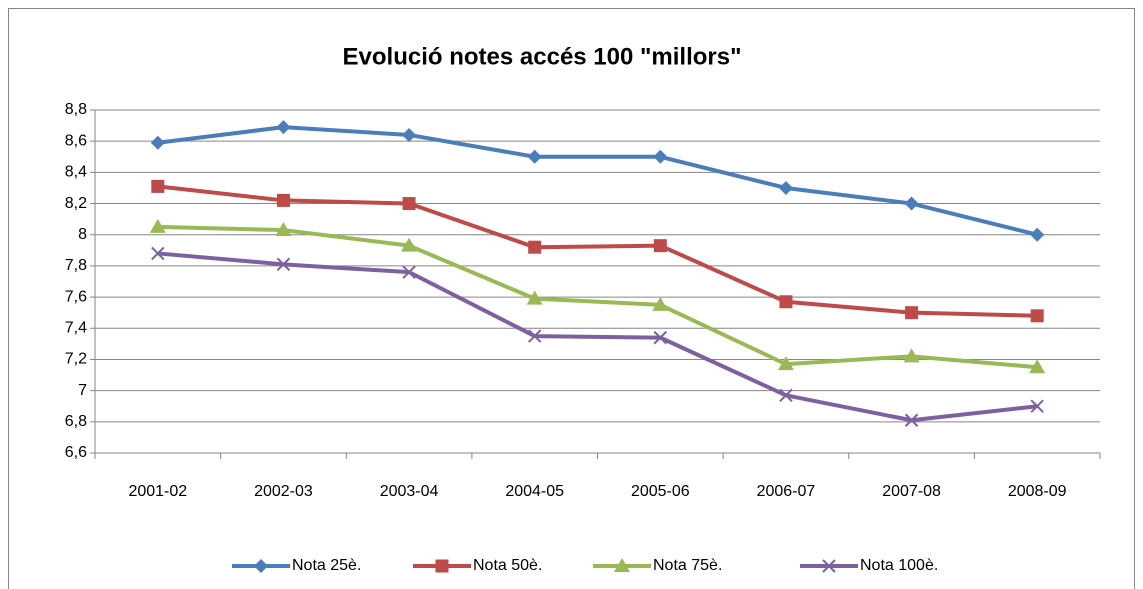 This screenshot has height=589, width=1143. What do you see at coordinates (542, 56) in the screenshot?
I see `chart-title: Evolució notes accés 100 "millors"` at bounding box center [542, 56].